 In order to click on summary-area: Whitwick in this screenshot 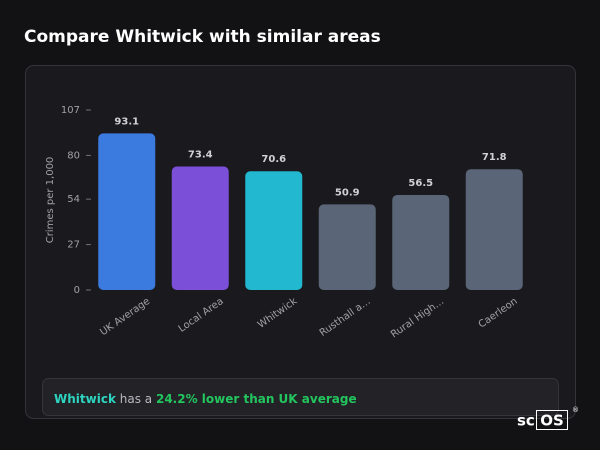, I will do `click(85, 399)`.